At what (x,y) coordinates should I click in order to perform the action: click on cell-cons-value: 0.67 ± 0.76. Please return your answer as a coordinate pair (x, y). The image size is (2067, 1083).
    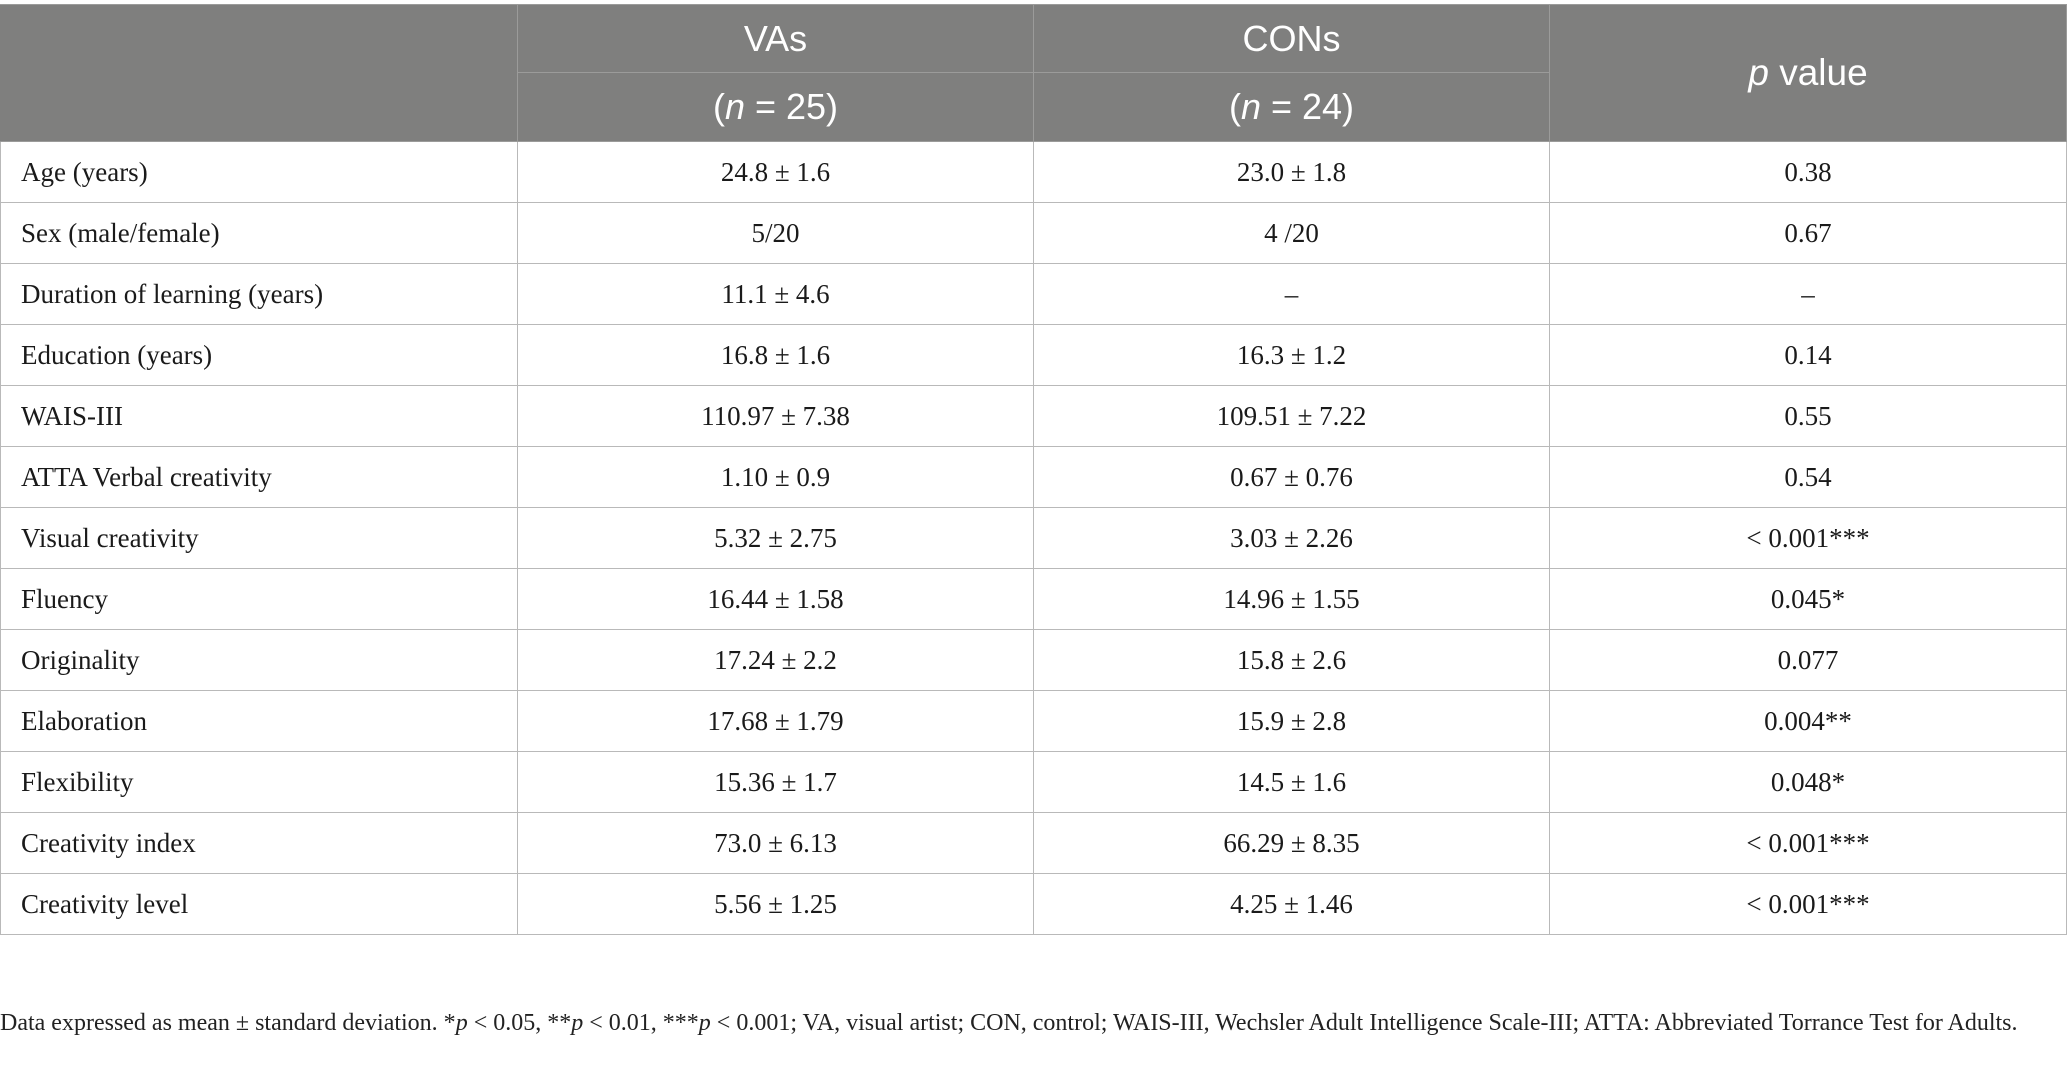
    Looking at the image, I should click on (1291, 477).